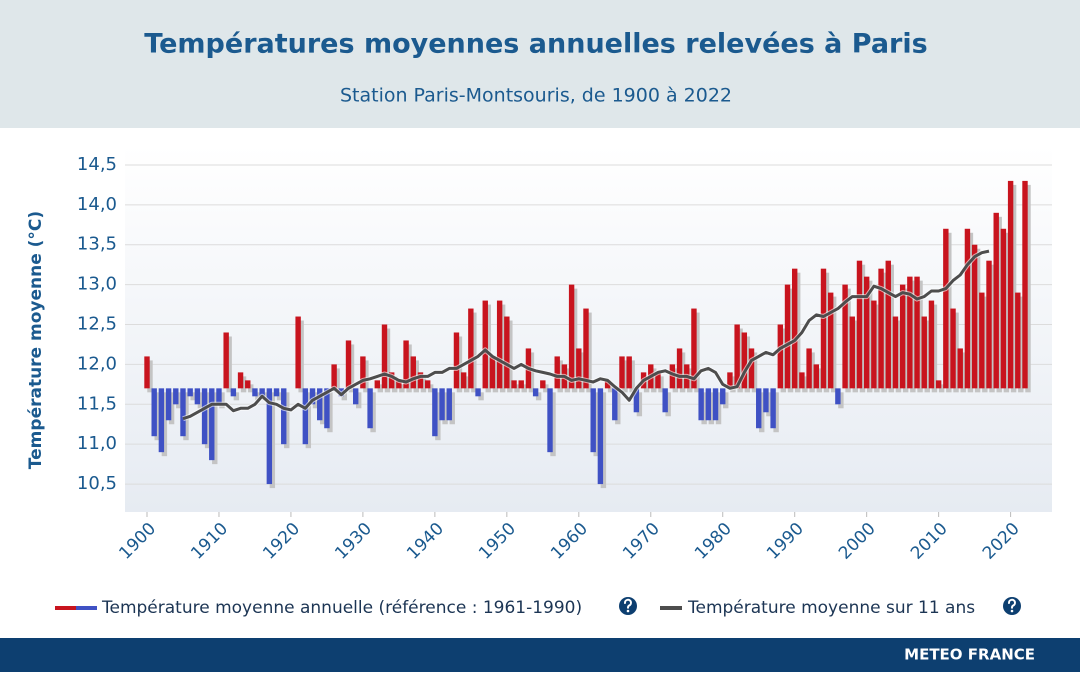 This screenshot has width=1080, height=676. Describe the element at coordinates (831, 608) in the screenshot. I see `legend-label: Température moyenne sur 11 ans` at that location.